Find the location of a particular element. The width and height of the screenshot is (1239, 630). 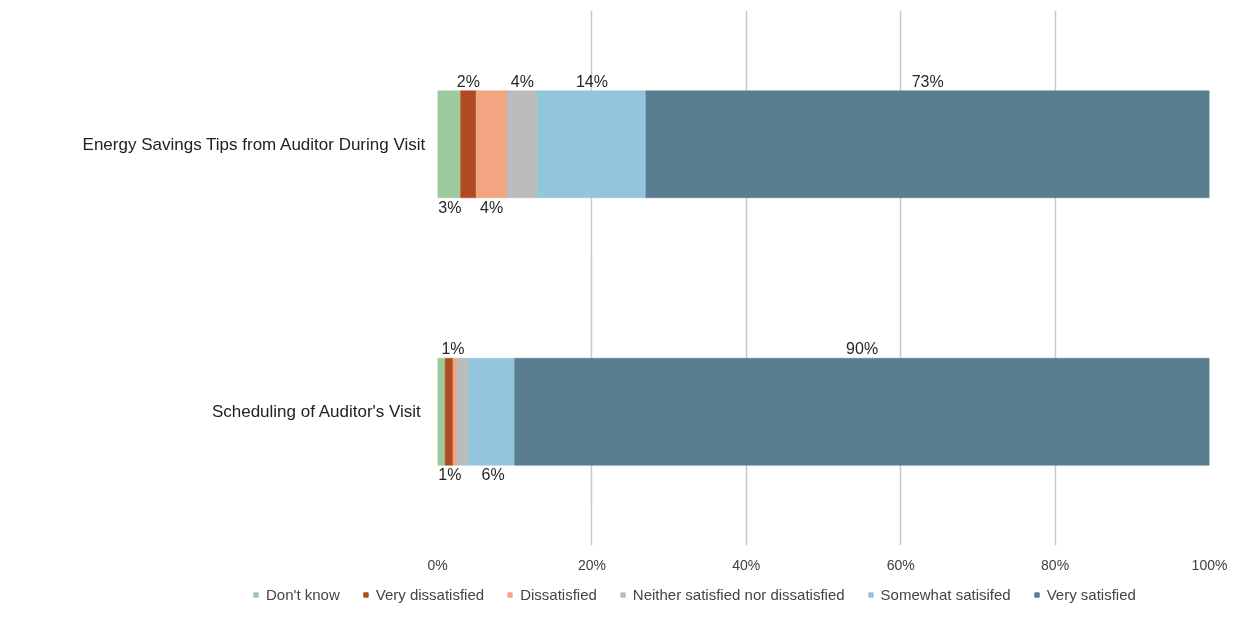

legend-label: Don't know is located at coordinates (303, 594).